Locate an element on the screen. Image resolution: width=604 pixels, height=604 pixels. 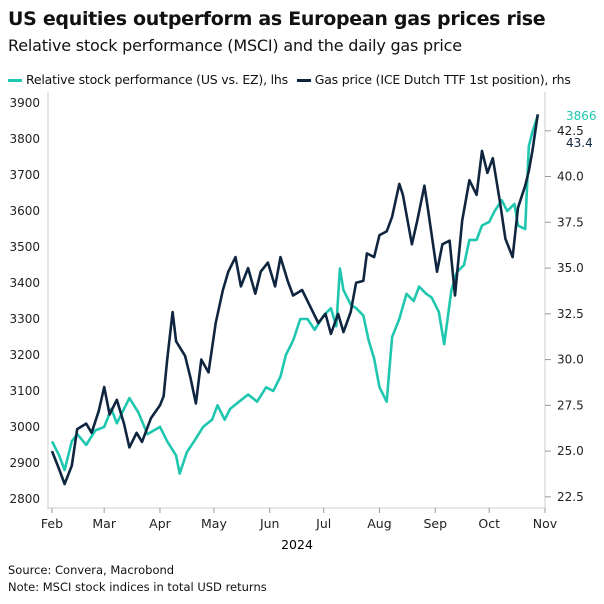
left-tick-label: 3100 is located at coordinates (24, 391).